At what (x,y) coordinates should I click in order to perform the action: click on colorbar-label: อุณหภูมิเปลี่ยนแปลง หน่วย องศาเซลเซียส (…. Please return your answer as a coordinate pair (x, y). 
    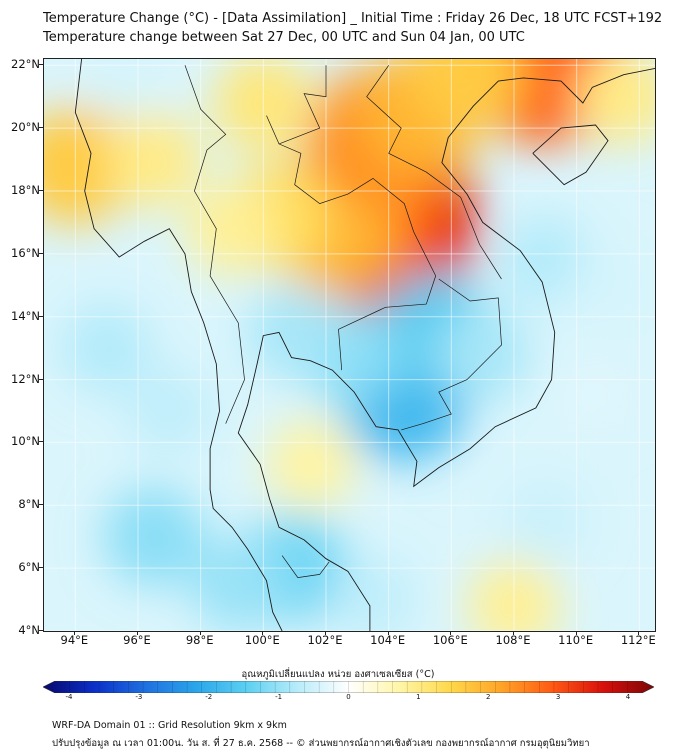
    Looking at the image, I should click on (338, 674).